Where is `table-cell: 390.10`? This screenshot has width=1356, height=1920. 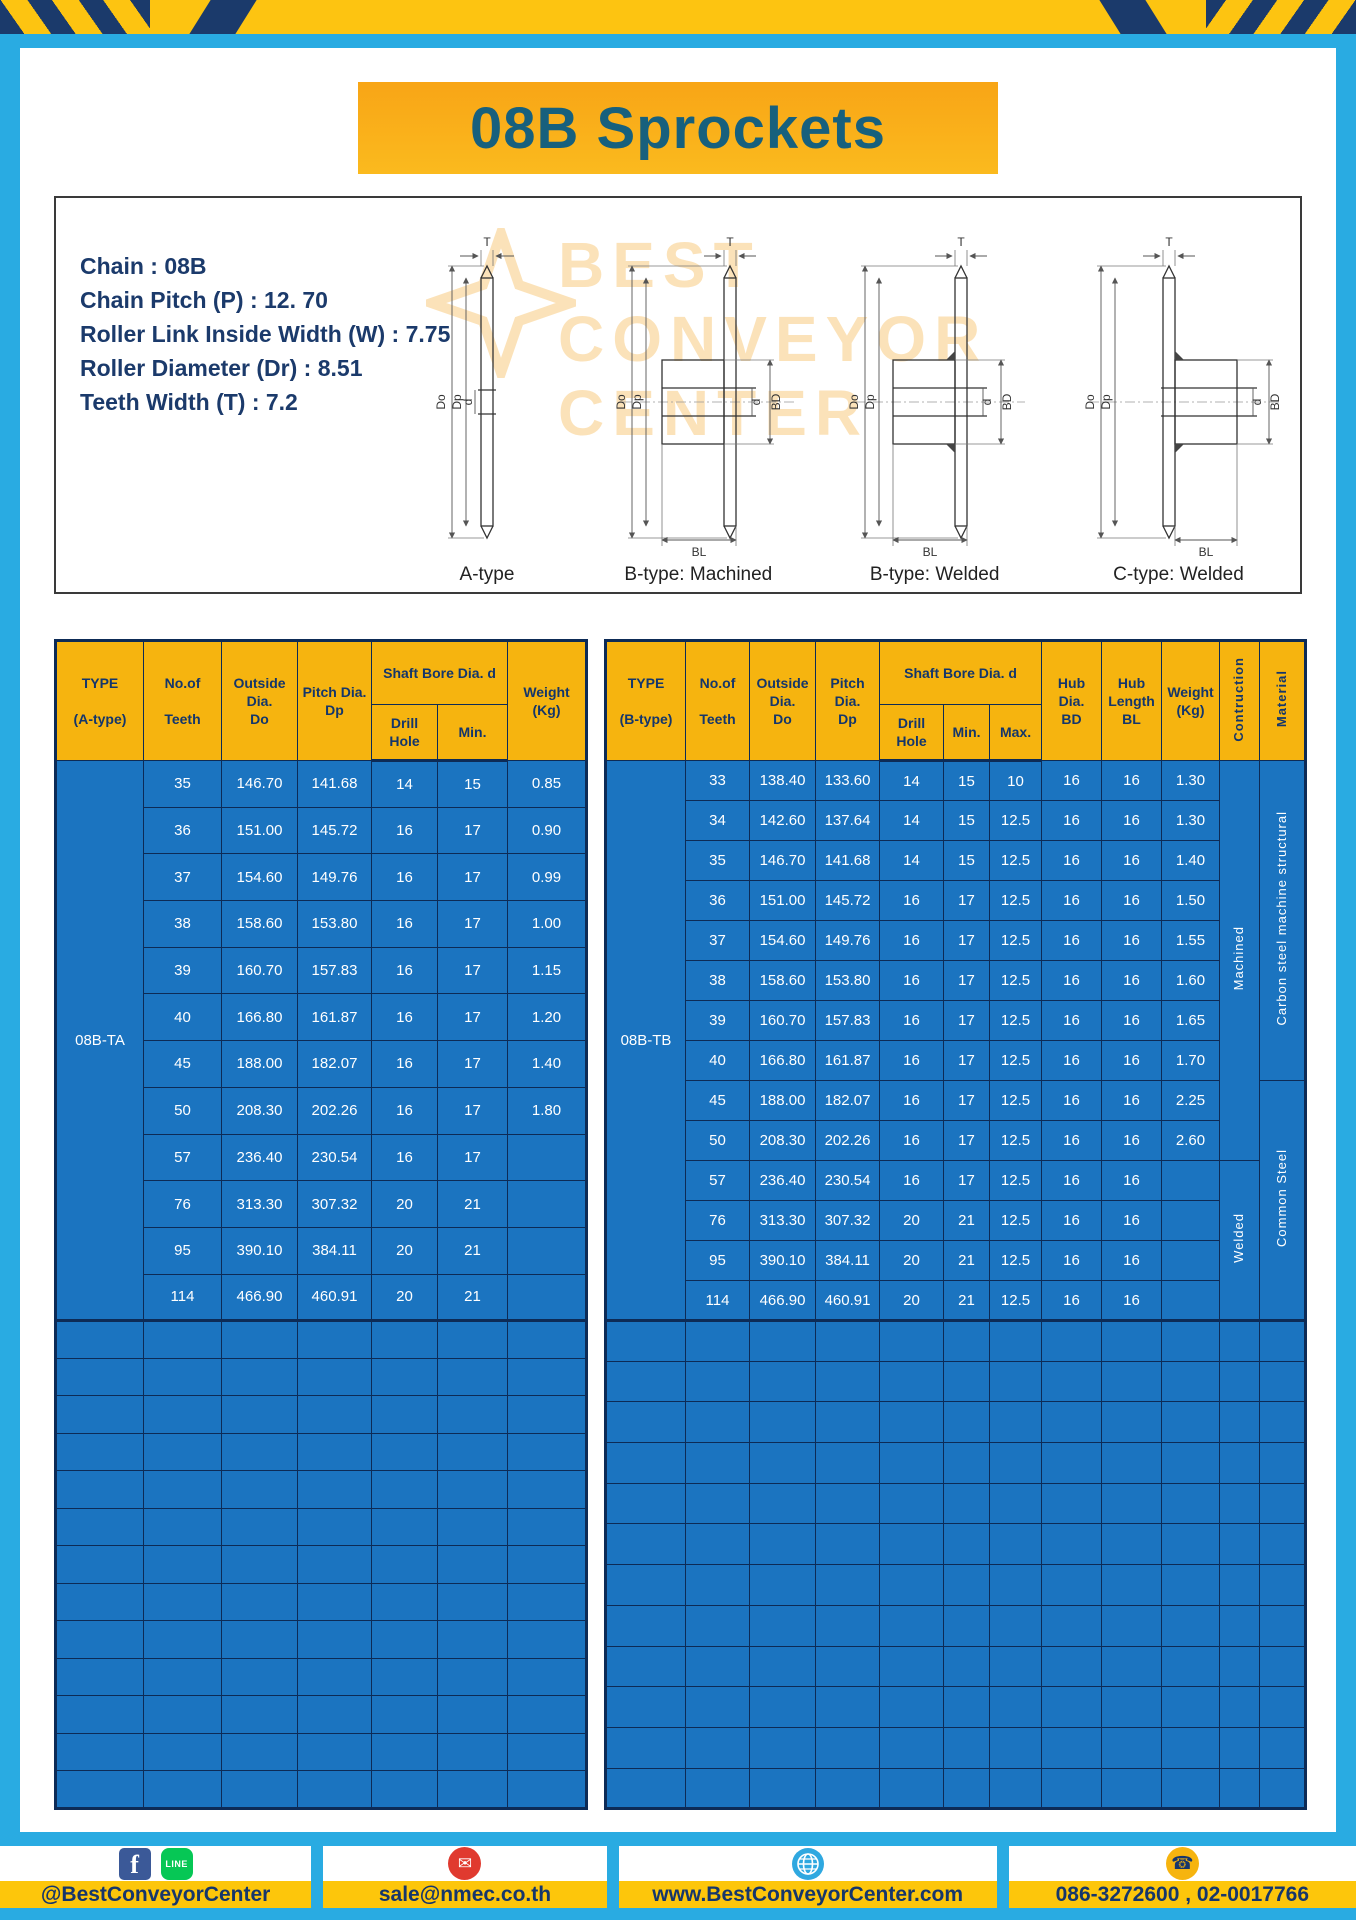 table-cell: 390.10 is located at coordinates (783, 1260).